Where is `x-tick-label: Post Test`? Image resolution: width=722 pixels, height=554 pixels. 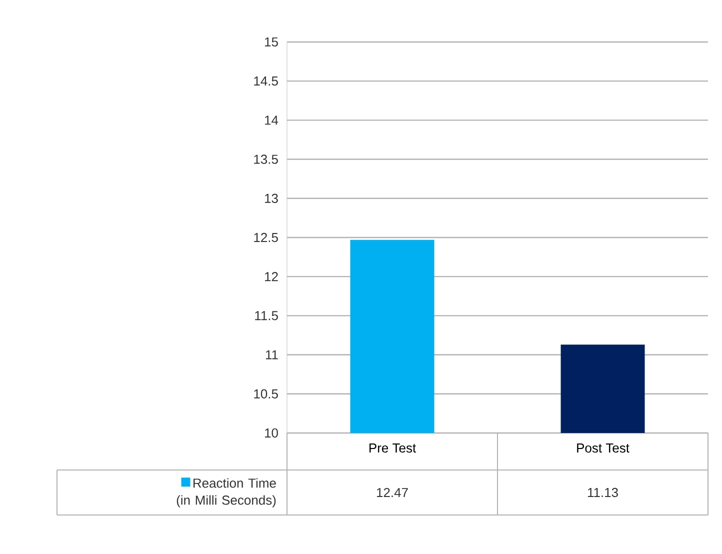
x-tick-label: Post Test is located at coordinates (603, 448).